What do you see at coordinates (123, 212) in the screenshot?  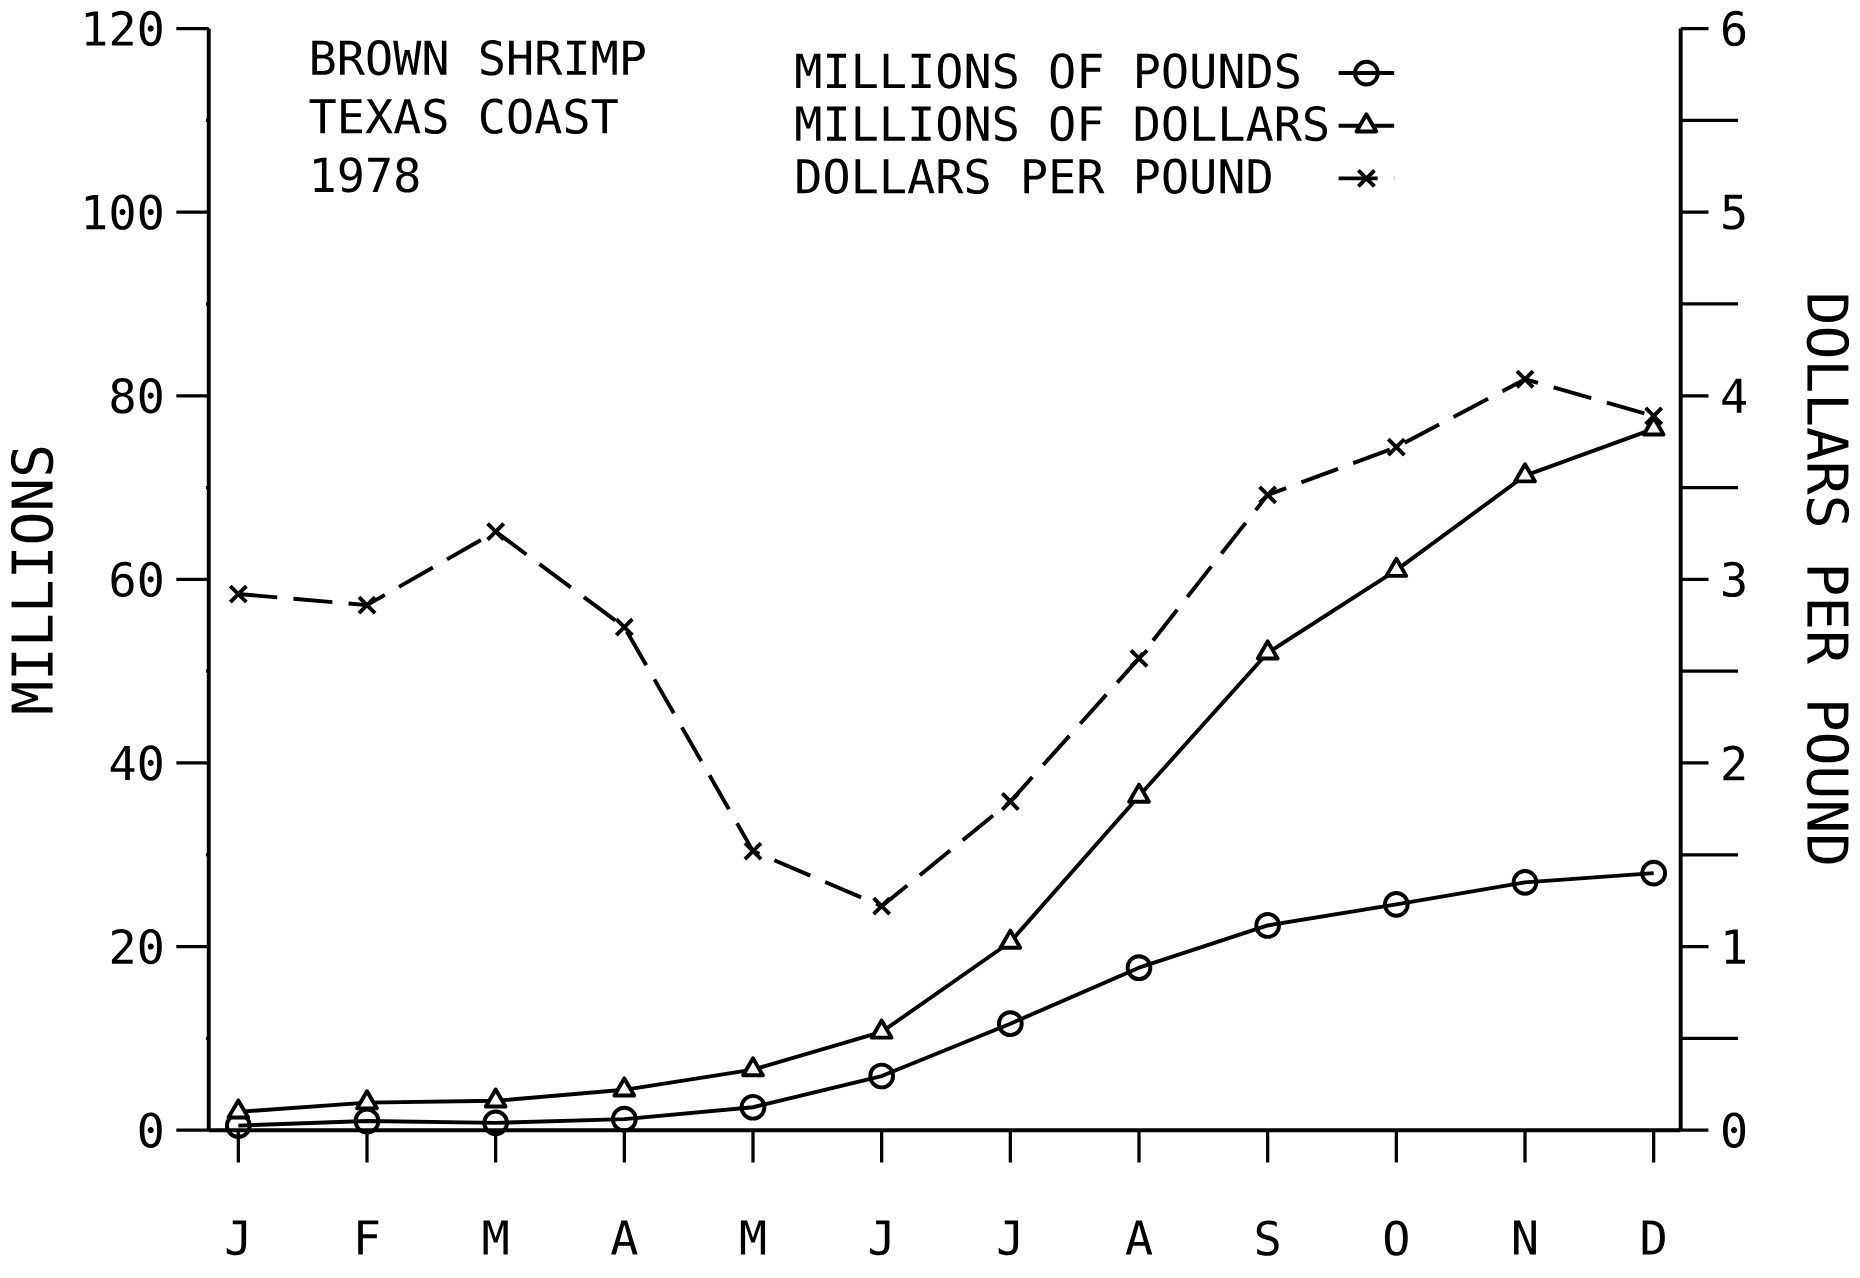 I see `y-tick-label: 100` at bounding box center [123, 212].